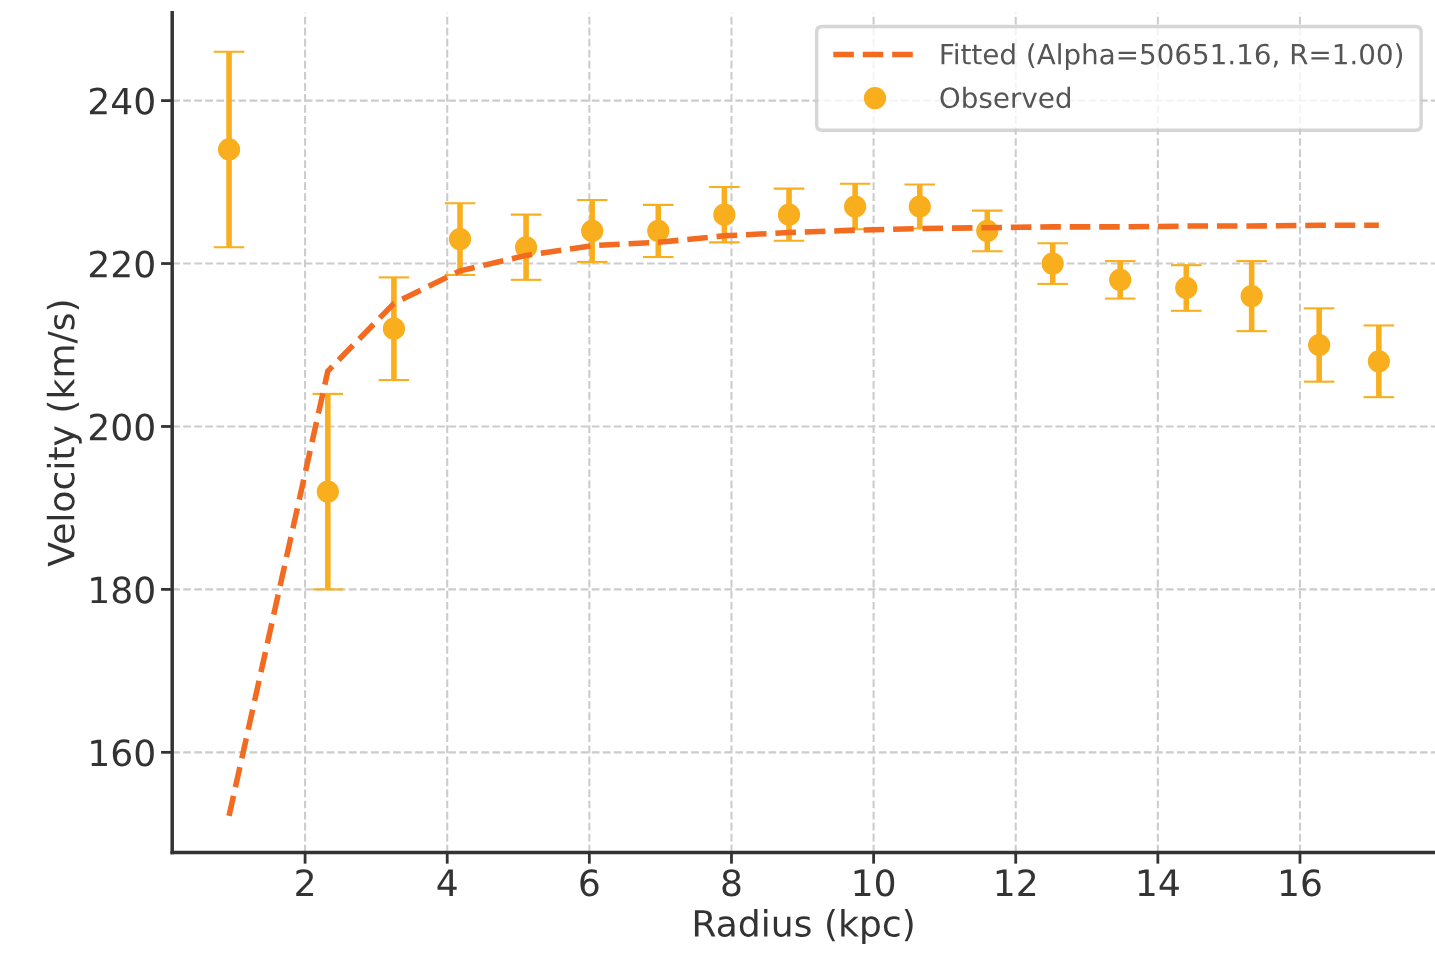  I want to click on x-tick-label: 14, so click(1158, 882).